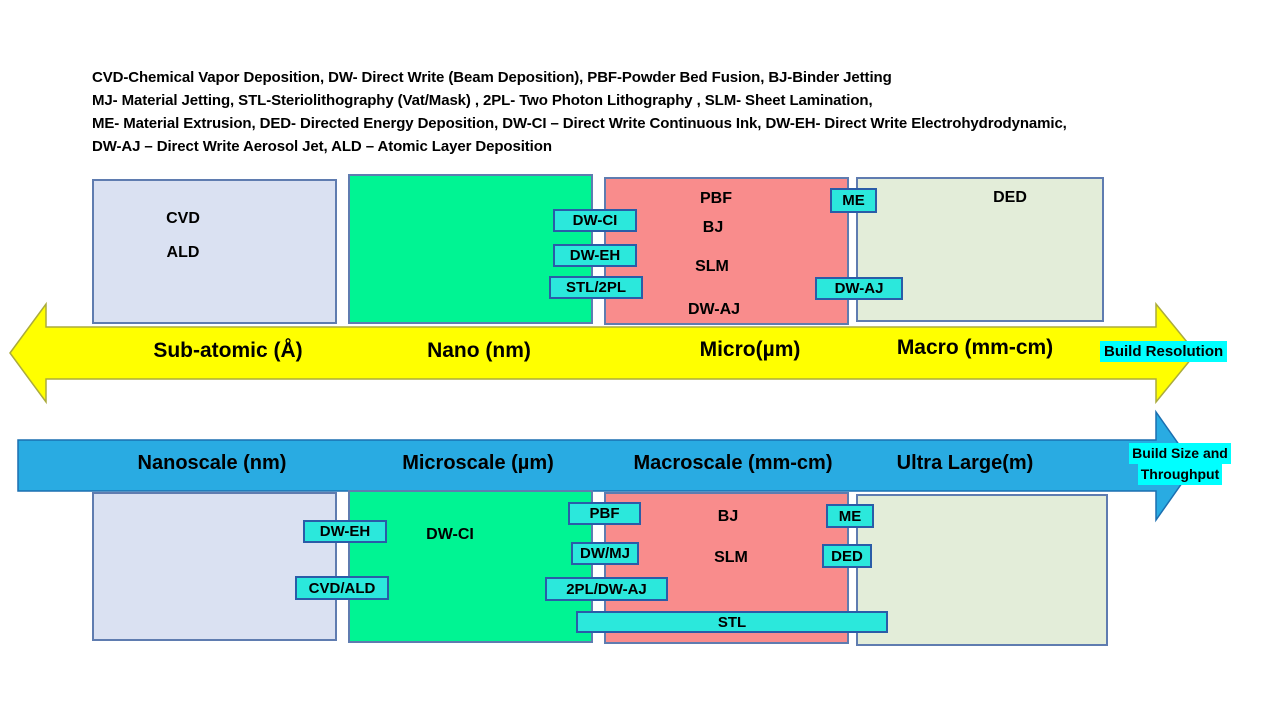 This screenshot has height=720, width=1280. What do you see at coordinates (450, 534) in the screenshot?
I see `process-label-dw-ci-bottom: DW-CI` at bounding box center [450, 534].